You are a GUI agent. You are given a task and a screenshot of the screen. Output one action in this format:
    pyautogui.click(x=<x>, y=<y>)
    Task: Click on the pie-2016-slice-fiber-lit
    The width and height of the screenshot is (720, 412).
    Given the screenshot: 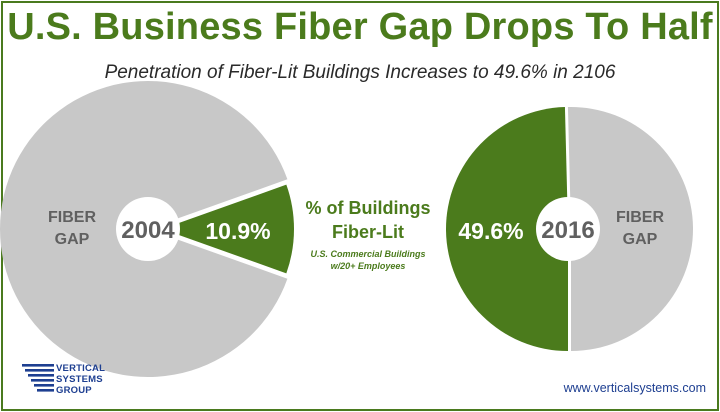 What is the action you would take?
    pyautogui.click(x=507, y=229)
    